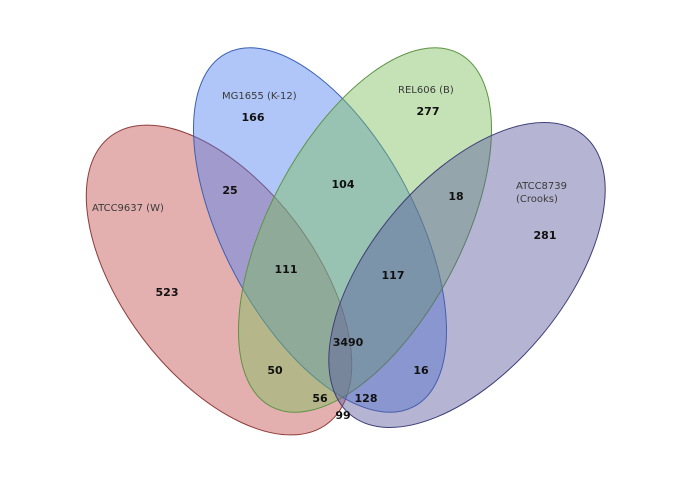  Describe the element at coordinates (428, 111) in the screenshot. I see `count-b-only: 277` at that location.